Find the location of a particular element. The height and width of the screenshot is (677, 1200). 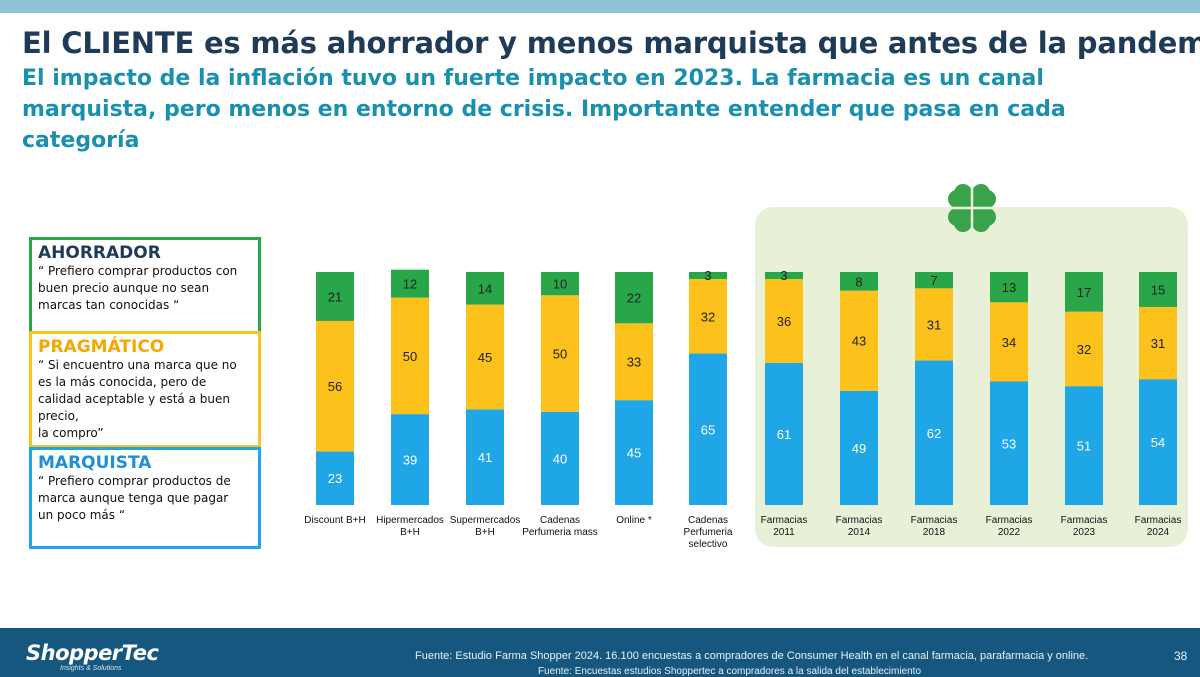

data-label: 61 is located at coordinates (784, 434).